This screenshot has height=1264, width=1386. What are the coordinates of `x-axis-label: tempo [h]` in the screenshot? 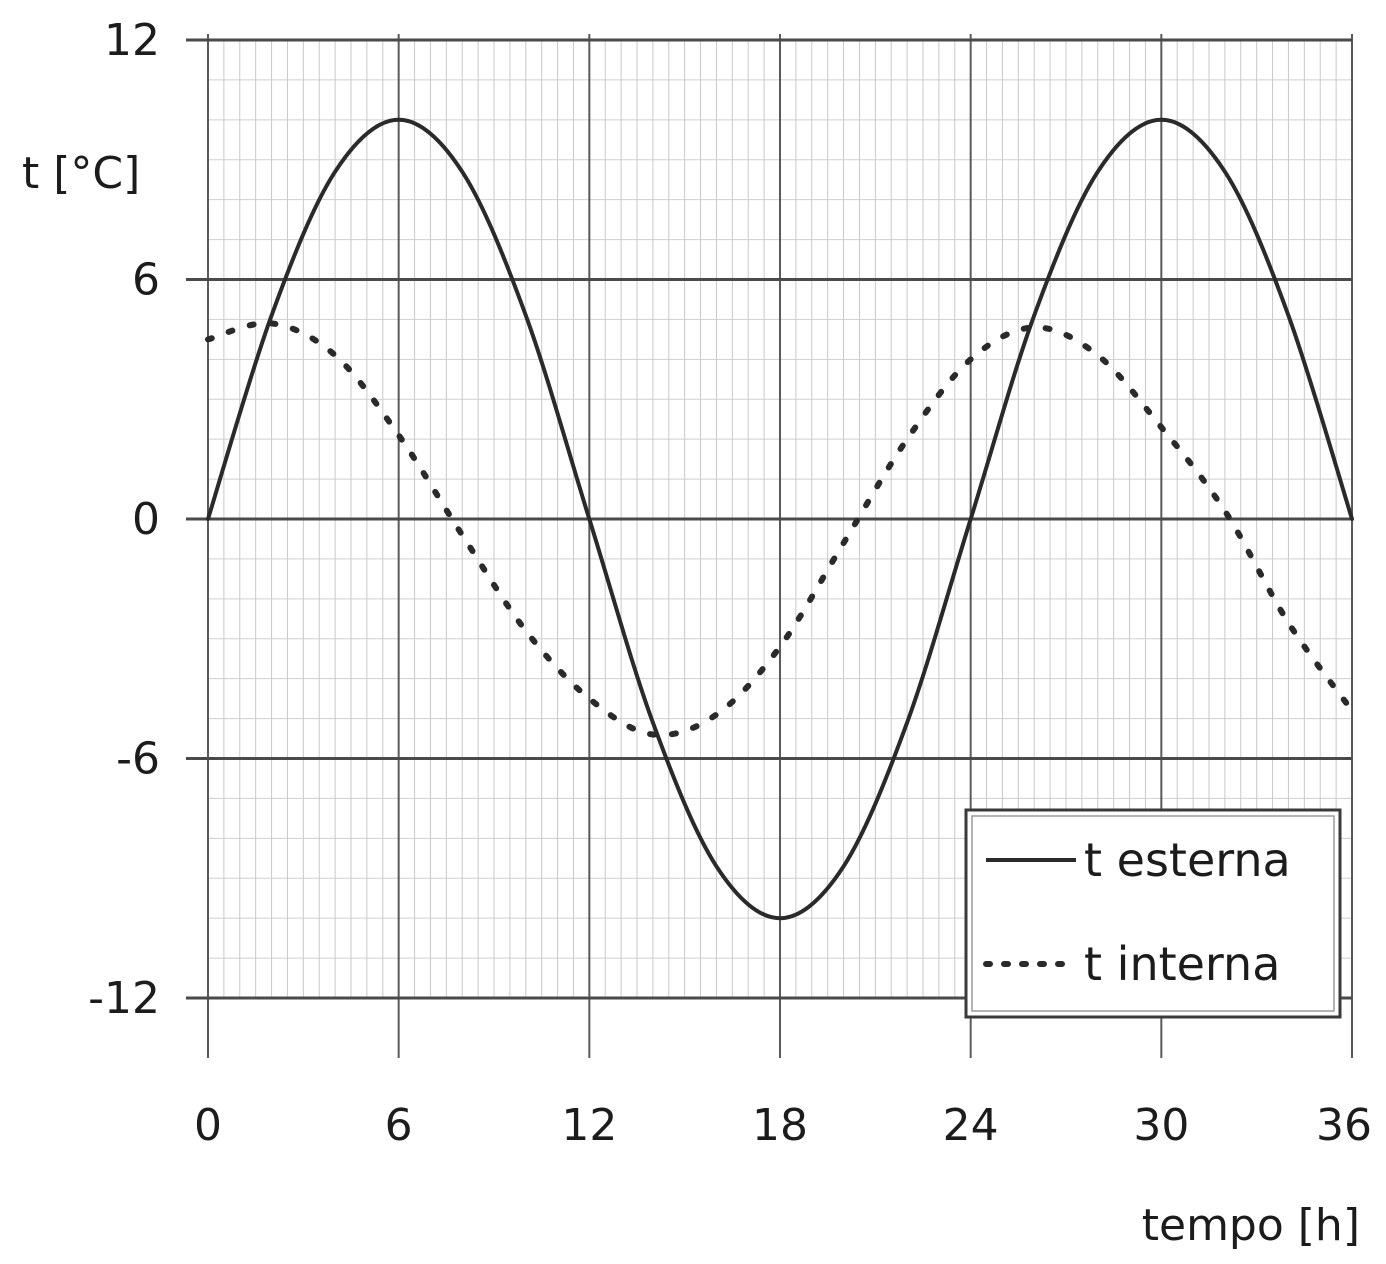 It's located at (1251, 1225).